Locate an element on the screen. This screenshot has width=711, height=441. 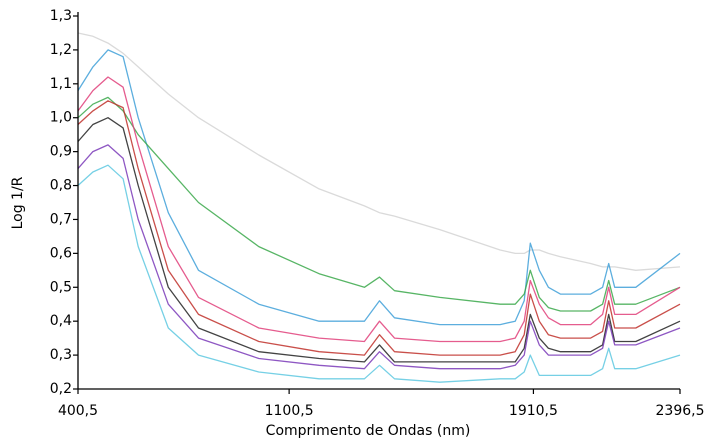
x-tick-label: 1910,5 is located at coordinates (533, 411).